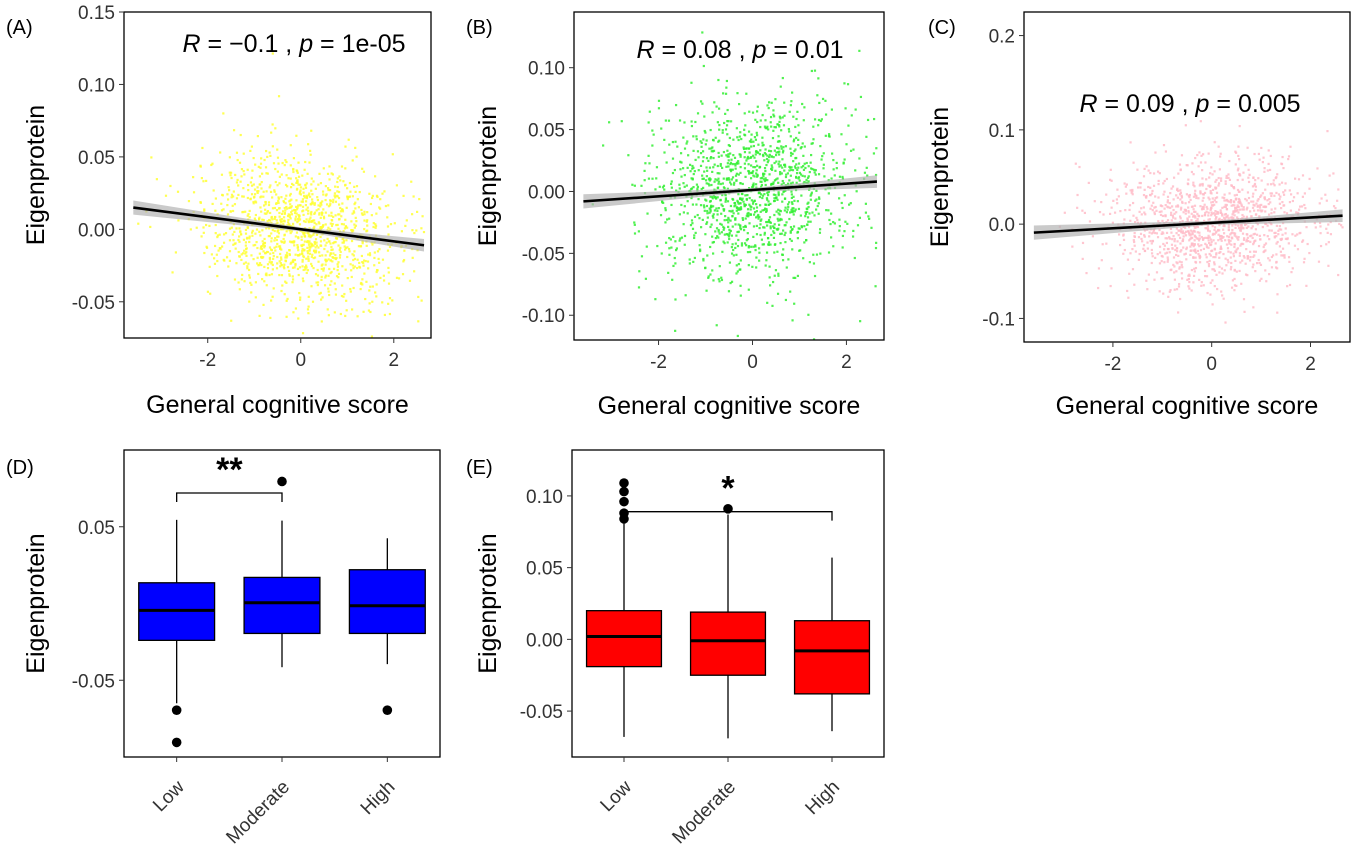  Describe the element at coordinates (942, 28) in the screenshot. I see `panel-label: (C)` at that location.